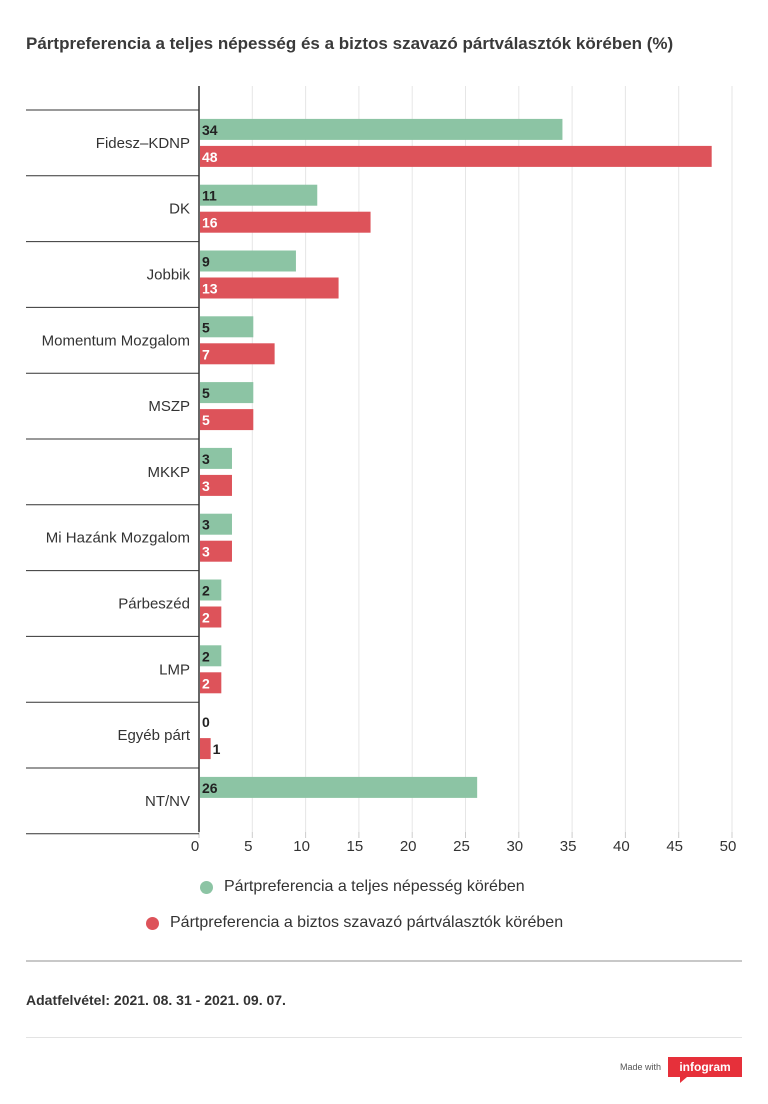  What do you see at coordinates (209, 196) in the screenshot?
I see `data-label: 11` at bounding box center [209, 196].